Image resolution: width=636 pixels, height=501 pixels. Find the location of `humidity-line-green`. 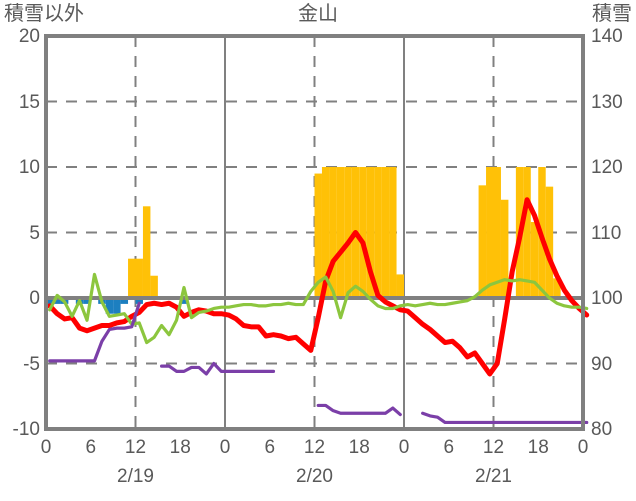

humidity-line-green is located at coordinates (318, 308).